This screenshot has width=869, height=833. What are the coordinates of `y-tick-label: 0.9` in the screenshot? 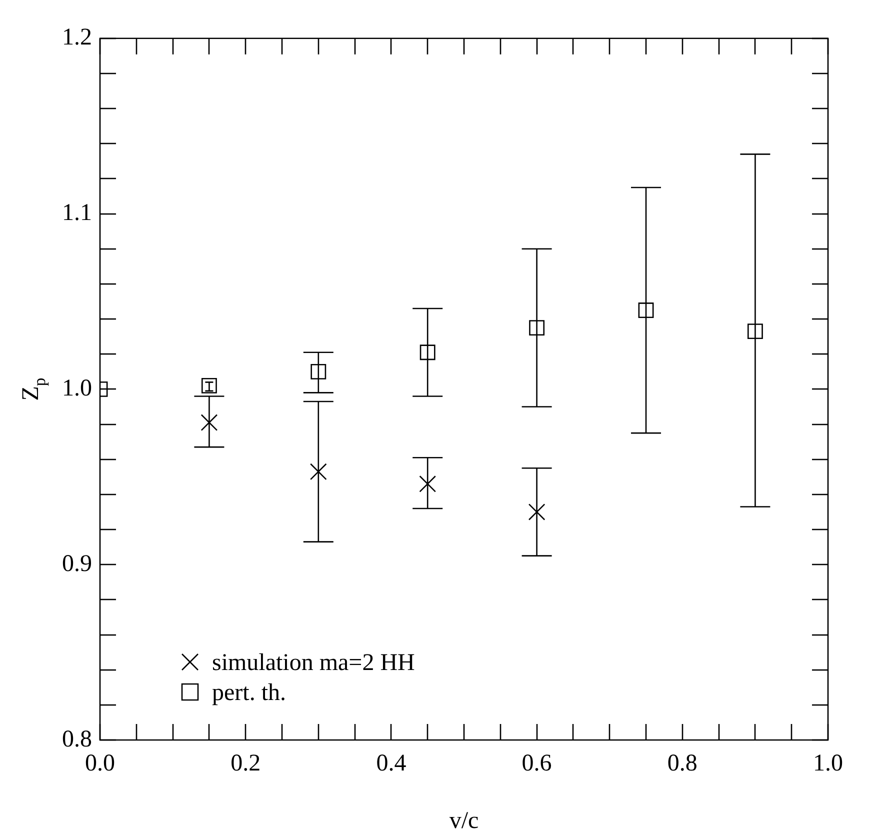 It's located at (77, 563).